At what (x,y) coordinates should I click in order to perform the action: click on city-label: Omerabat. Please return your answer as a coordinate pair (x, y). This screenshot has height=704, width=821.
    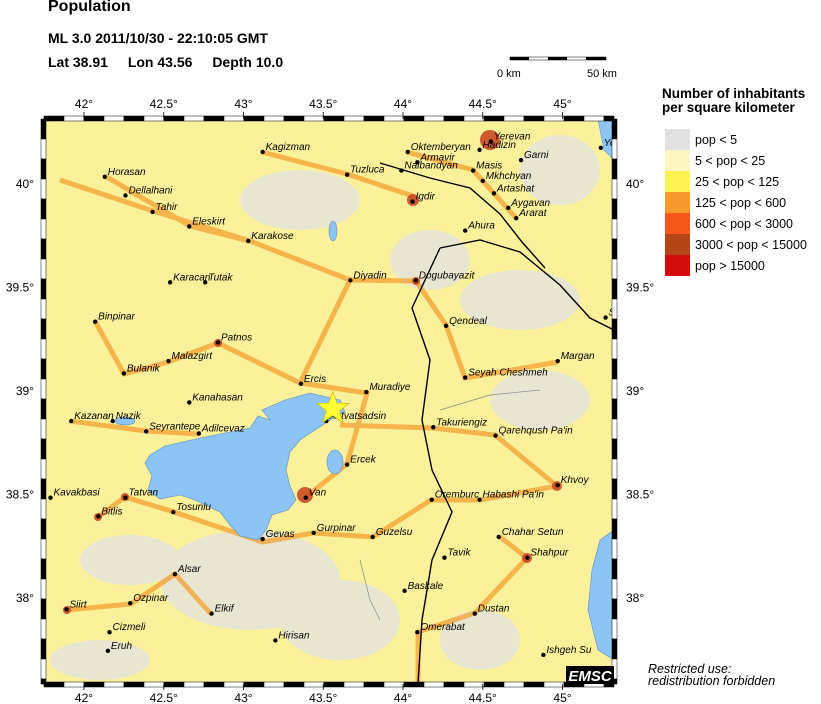
    Looking at the image, I should click on (443, 627).